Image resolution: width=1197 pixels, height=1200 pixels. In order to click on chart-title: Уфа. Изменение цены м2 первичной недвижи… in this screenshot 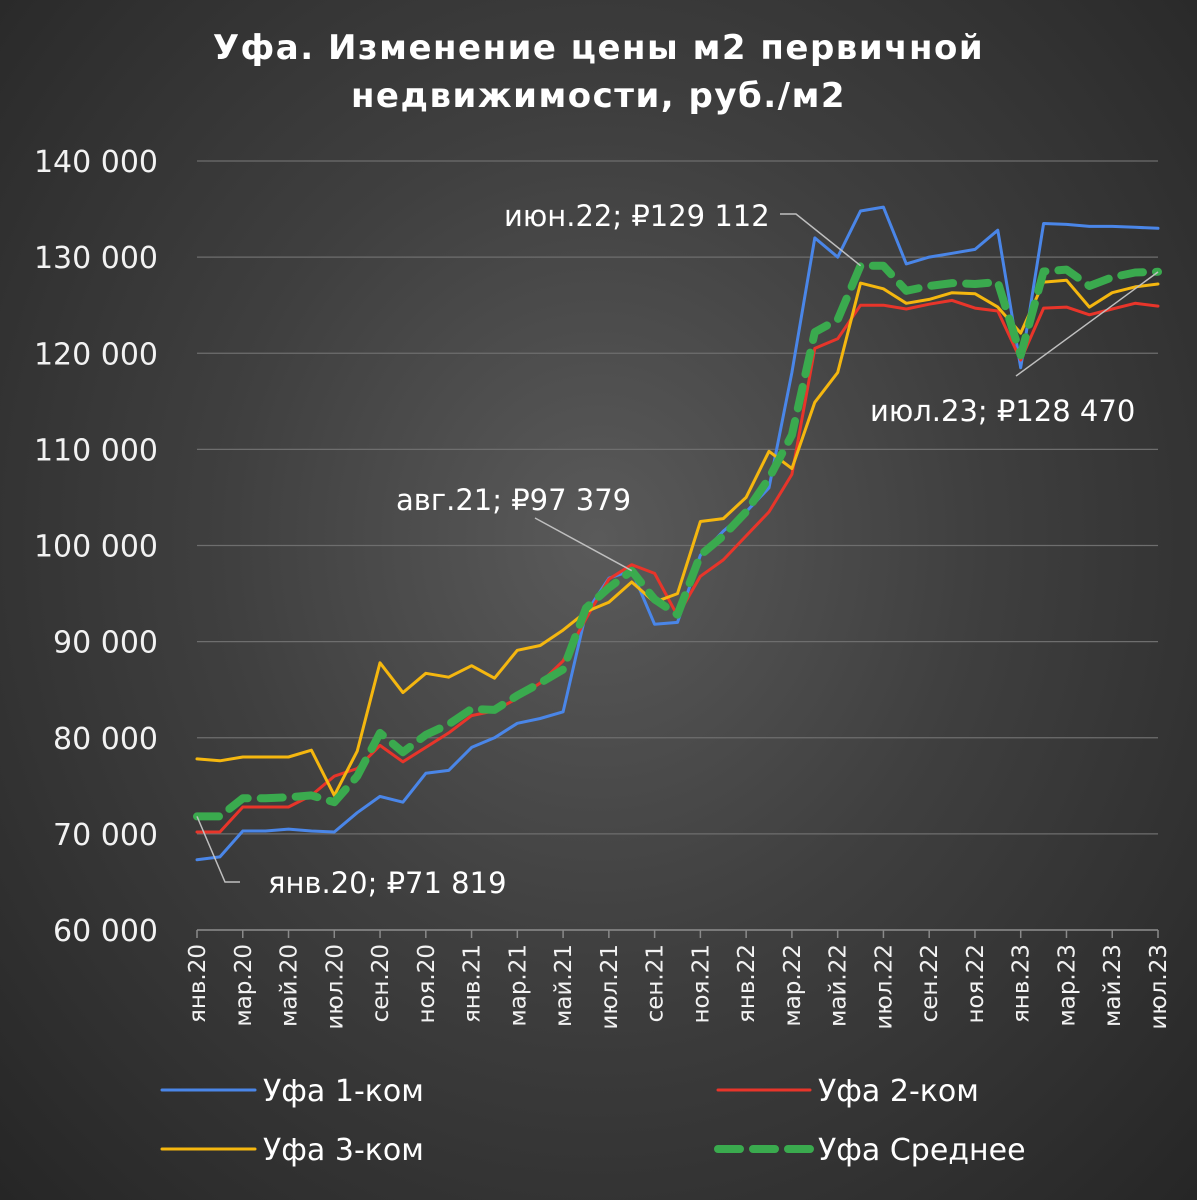, I will do `click(598, 72)`.